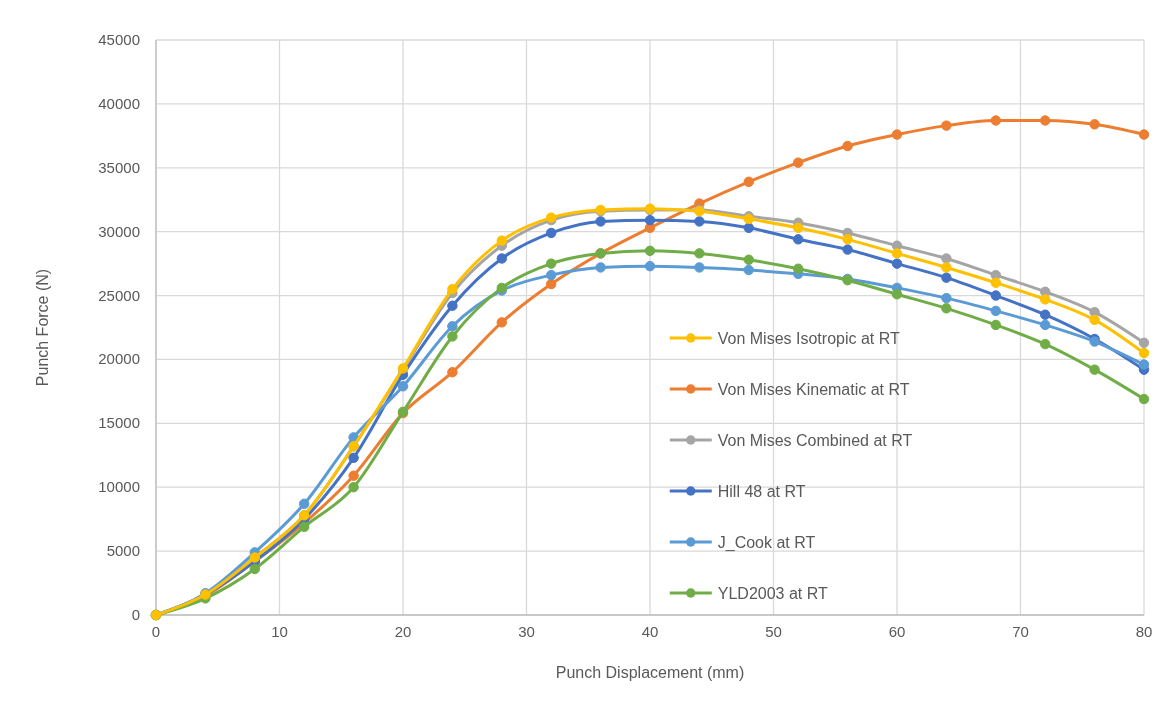 The width and height of the screenshot is (1161, 708). What do you see at coordinates (766, 543) in the screenshot?
I see `legend-label: J_Cook at RT` at bounding box center [766, 543].